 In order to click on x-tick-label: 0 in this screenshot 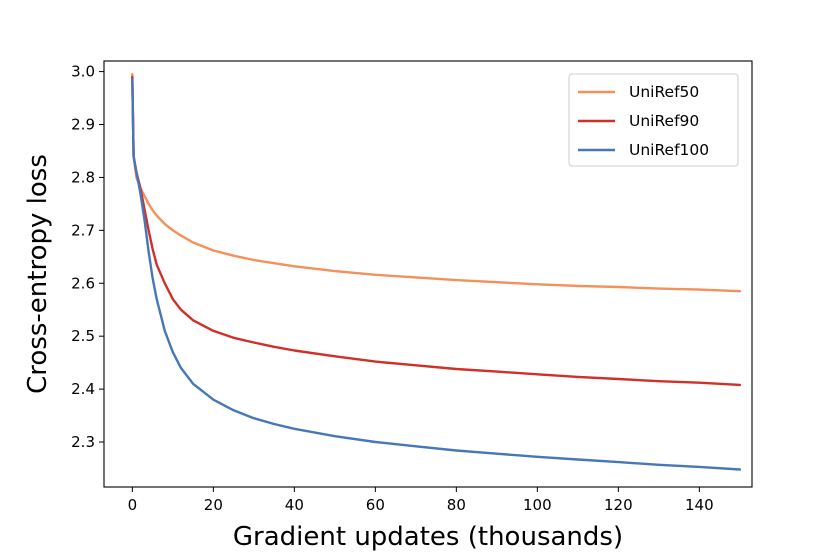, I will do `click(133, 505)`.